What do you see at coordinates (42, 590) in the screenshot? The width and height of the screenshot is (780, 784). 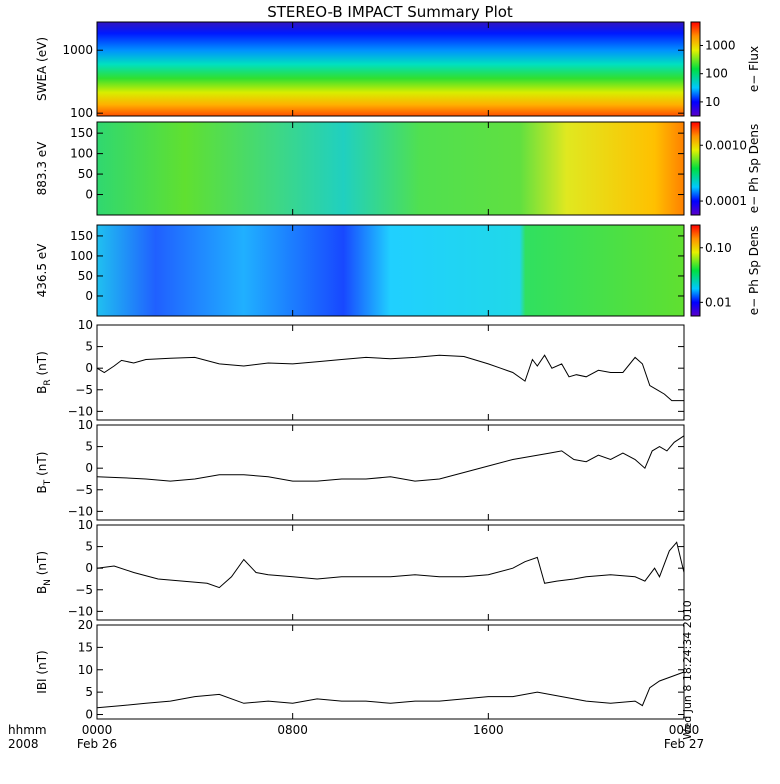 I see `bn-ylabel-main: B` at bounding box center [42, 590].